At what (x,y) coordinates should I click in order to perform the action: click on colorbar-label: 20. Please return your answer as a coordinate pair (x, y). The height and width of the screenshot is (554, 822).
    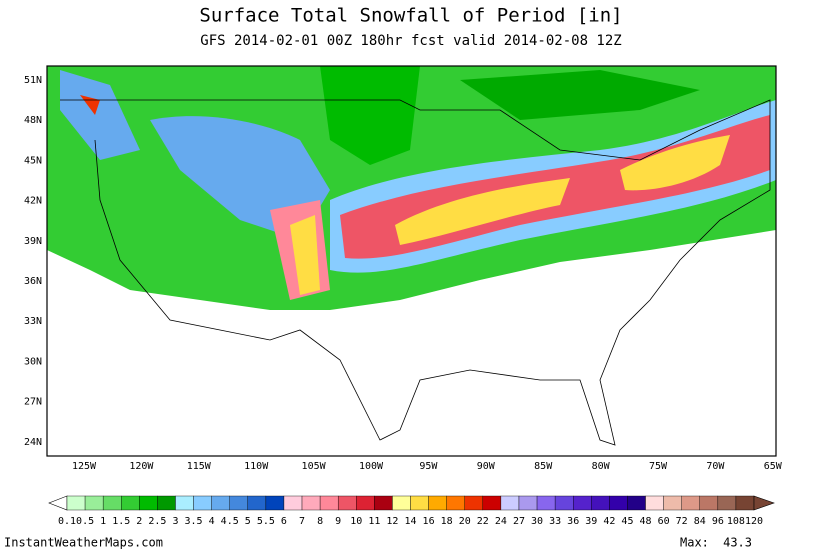
    Looking at the image, I should click on (465, 521).